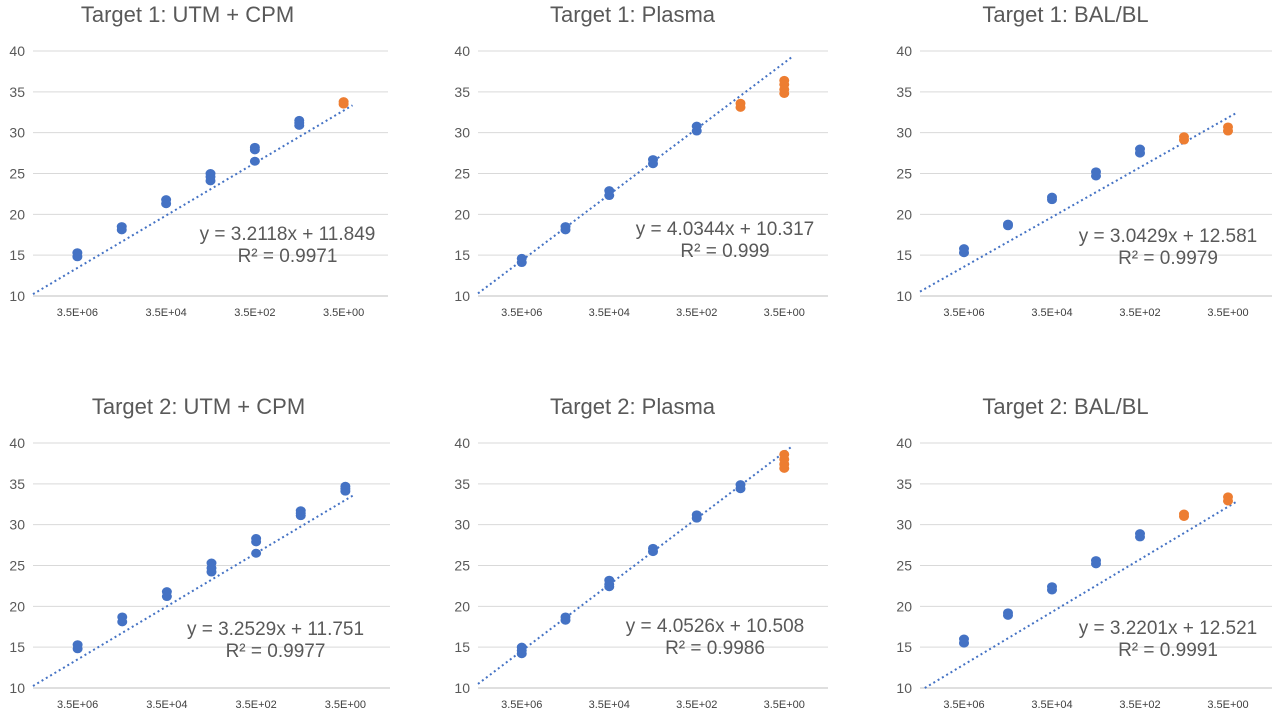 This screenshot has width=1280, height=722. I want to click on trendline-equation: y = 3.0429x + 12.581 R² = 0.9979, so click(1168, 248).